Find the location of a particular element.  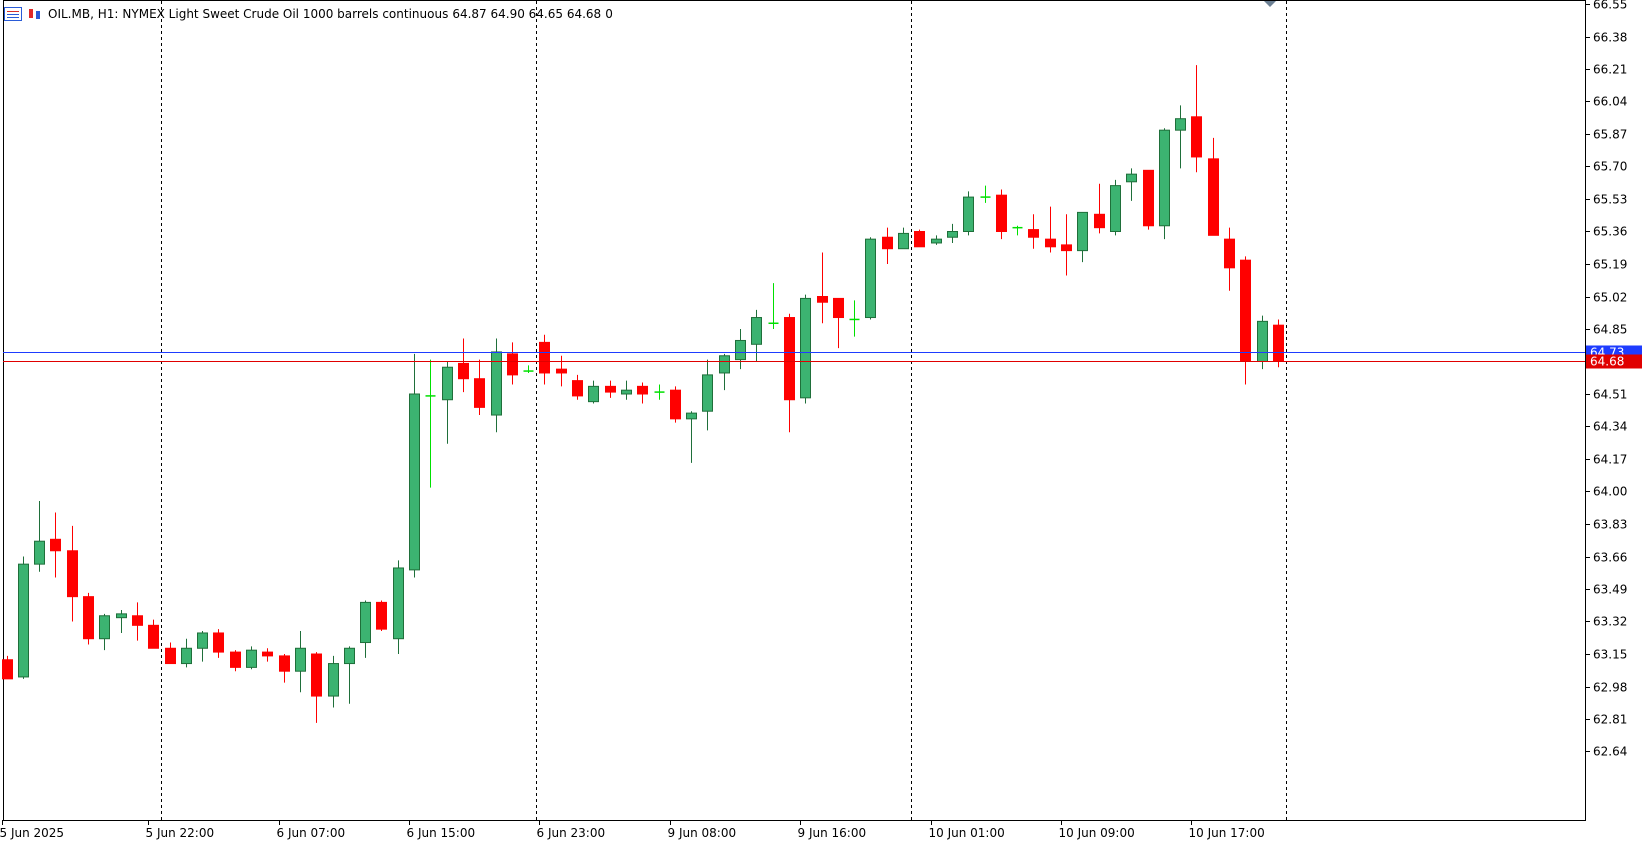

x-tick-label: 9 Jun 16:00 is located at coordinates (832, 833).